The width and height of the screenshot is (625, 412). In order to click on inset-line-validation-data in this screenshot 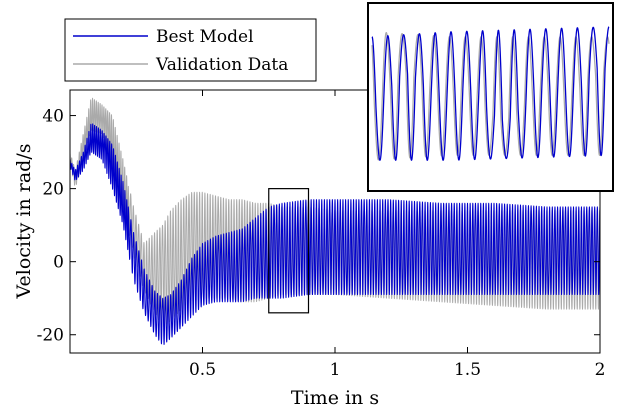, I will do `click(490, 96)`.